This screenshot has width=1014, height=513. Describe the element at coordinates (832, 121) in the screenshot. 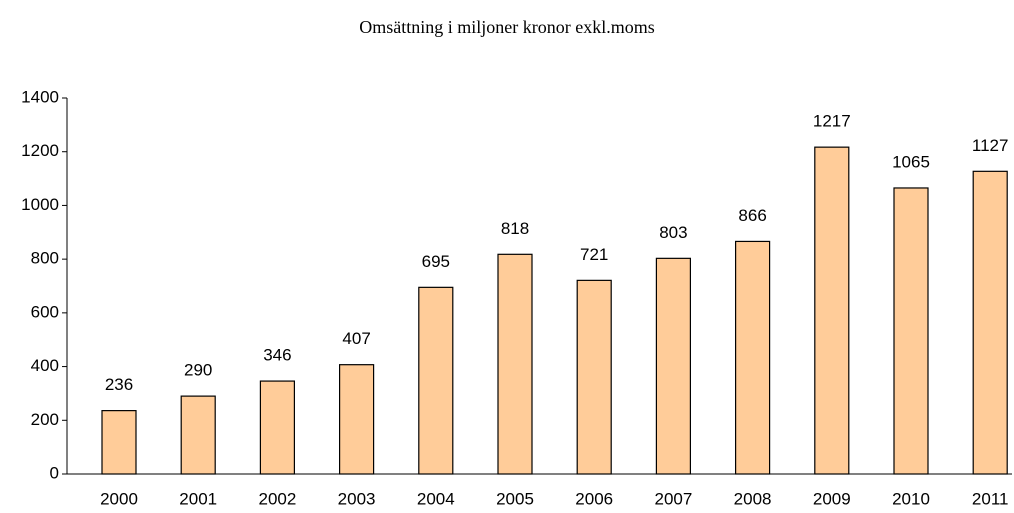

I see `data-label: 1217` at that location.